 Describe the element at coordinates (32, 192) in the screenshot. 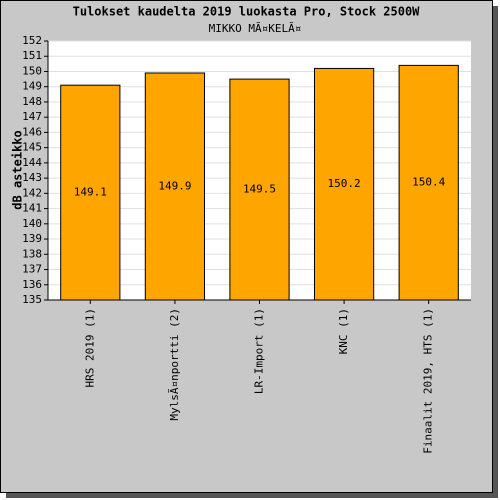

I see `y-tick-label: 142` at that location.